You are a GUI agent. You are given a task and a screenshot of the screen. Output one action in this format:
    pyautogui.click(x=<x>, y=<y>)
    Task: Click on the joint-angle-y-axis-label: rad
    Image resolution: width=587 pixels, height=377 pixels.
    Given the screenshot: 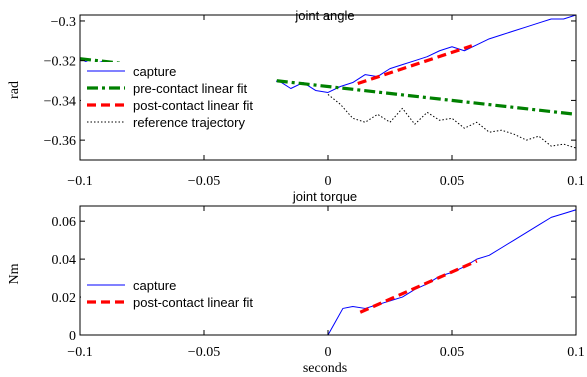 What is the action you would take?
    pyautogui.click(x=14, y=90)
    